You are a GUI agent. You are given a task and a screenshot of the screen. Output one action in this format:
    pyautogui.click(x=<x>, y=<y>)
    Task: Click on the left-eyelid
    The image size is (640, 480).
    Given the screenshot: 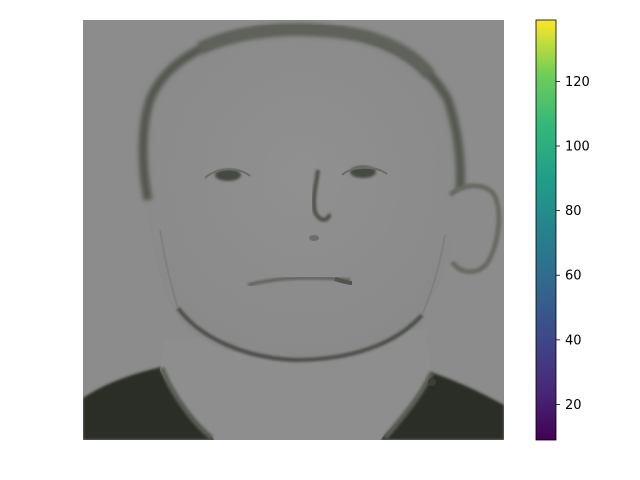 What is the action you would take?
    pyautogui.click(x=227, y=173)
    